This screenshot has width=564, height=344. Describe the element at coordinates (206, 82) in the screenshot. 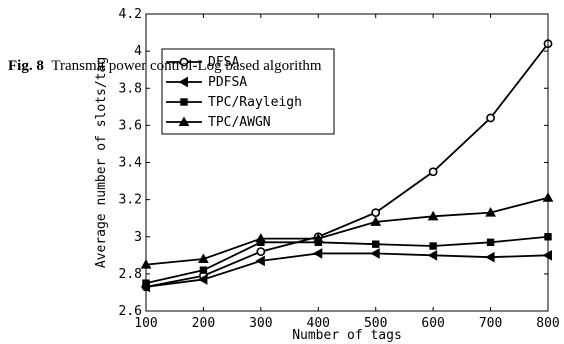

I see `legend-item-pdfsa: PDFSA` at that location.